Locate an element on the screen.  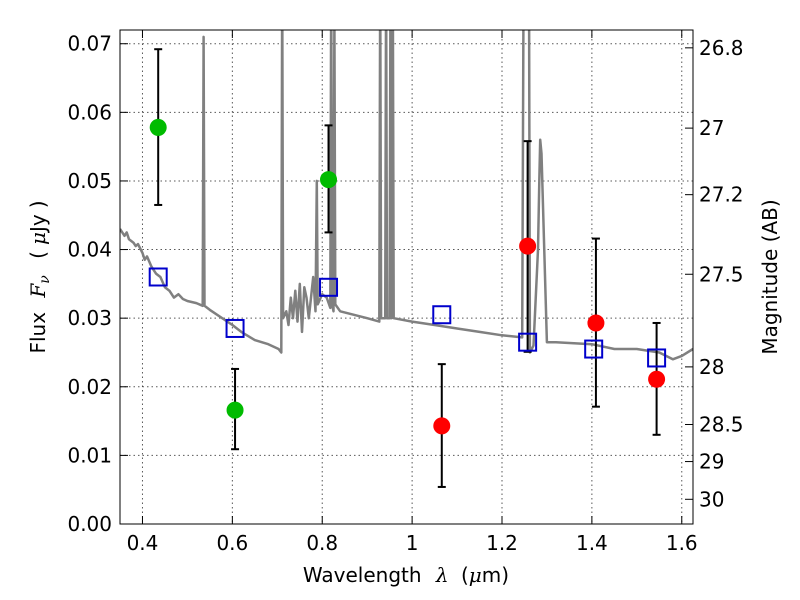
right-tick-label: 27.5 is located at coordinates (721, 274).